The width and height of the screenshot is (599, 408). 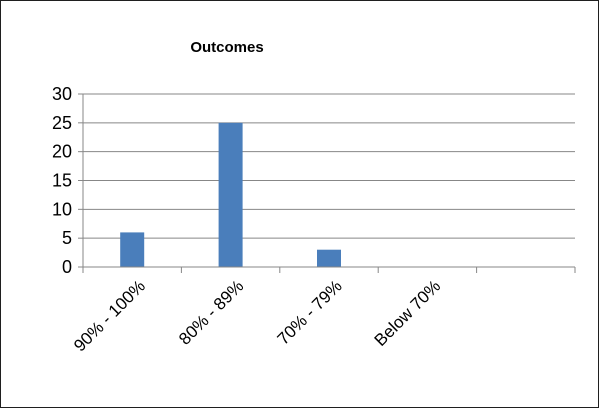 What do you see at coordinates (62, 209) in the screenshot?
I see `y-tick-label-10: 10` at bounding box center [62, 209].